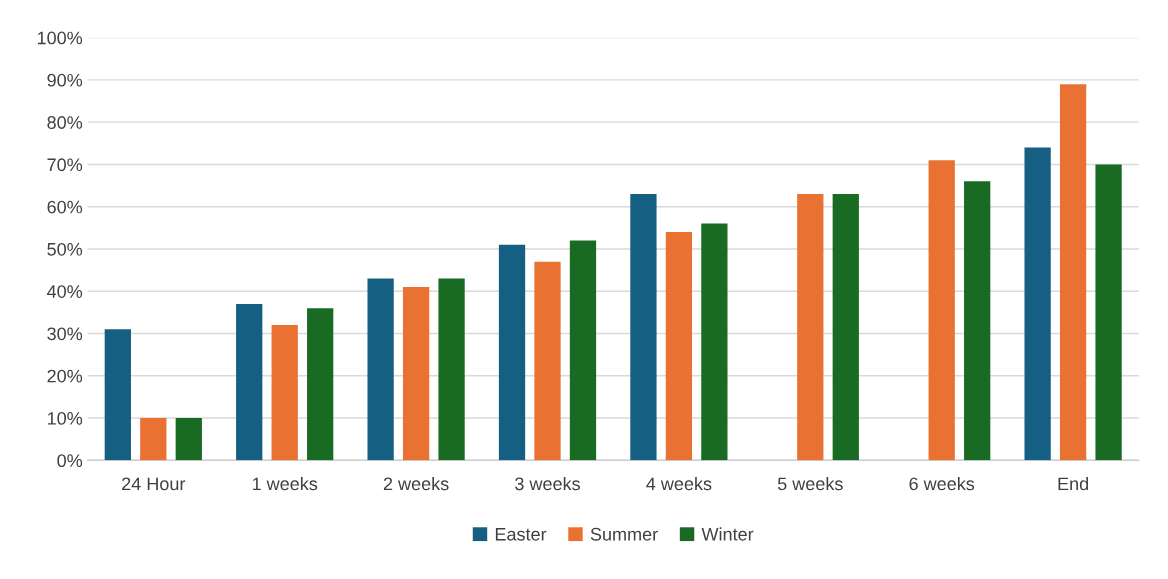 Image resolution: width=1168 pixels, height=579 pixels. Describe the element at coordinates (942, 483) in the screenshot. I see `x-tick-label: 6 weeks` at that location.